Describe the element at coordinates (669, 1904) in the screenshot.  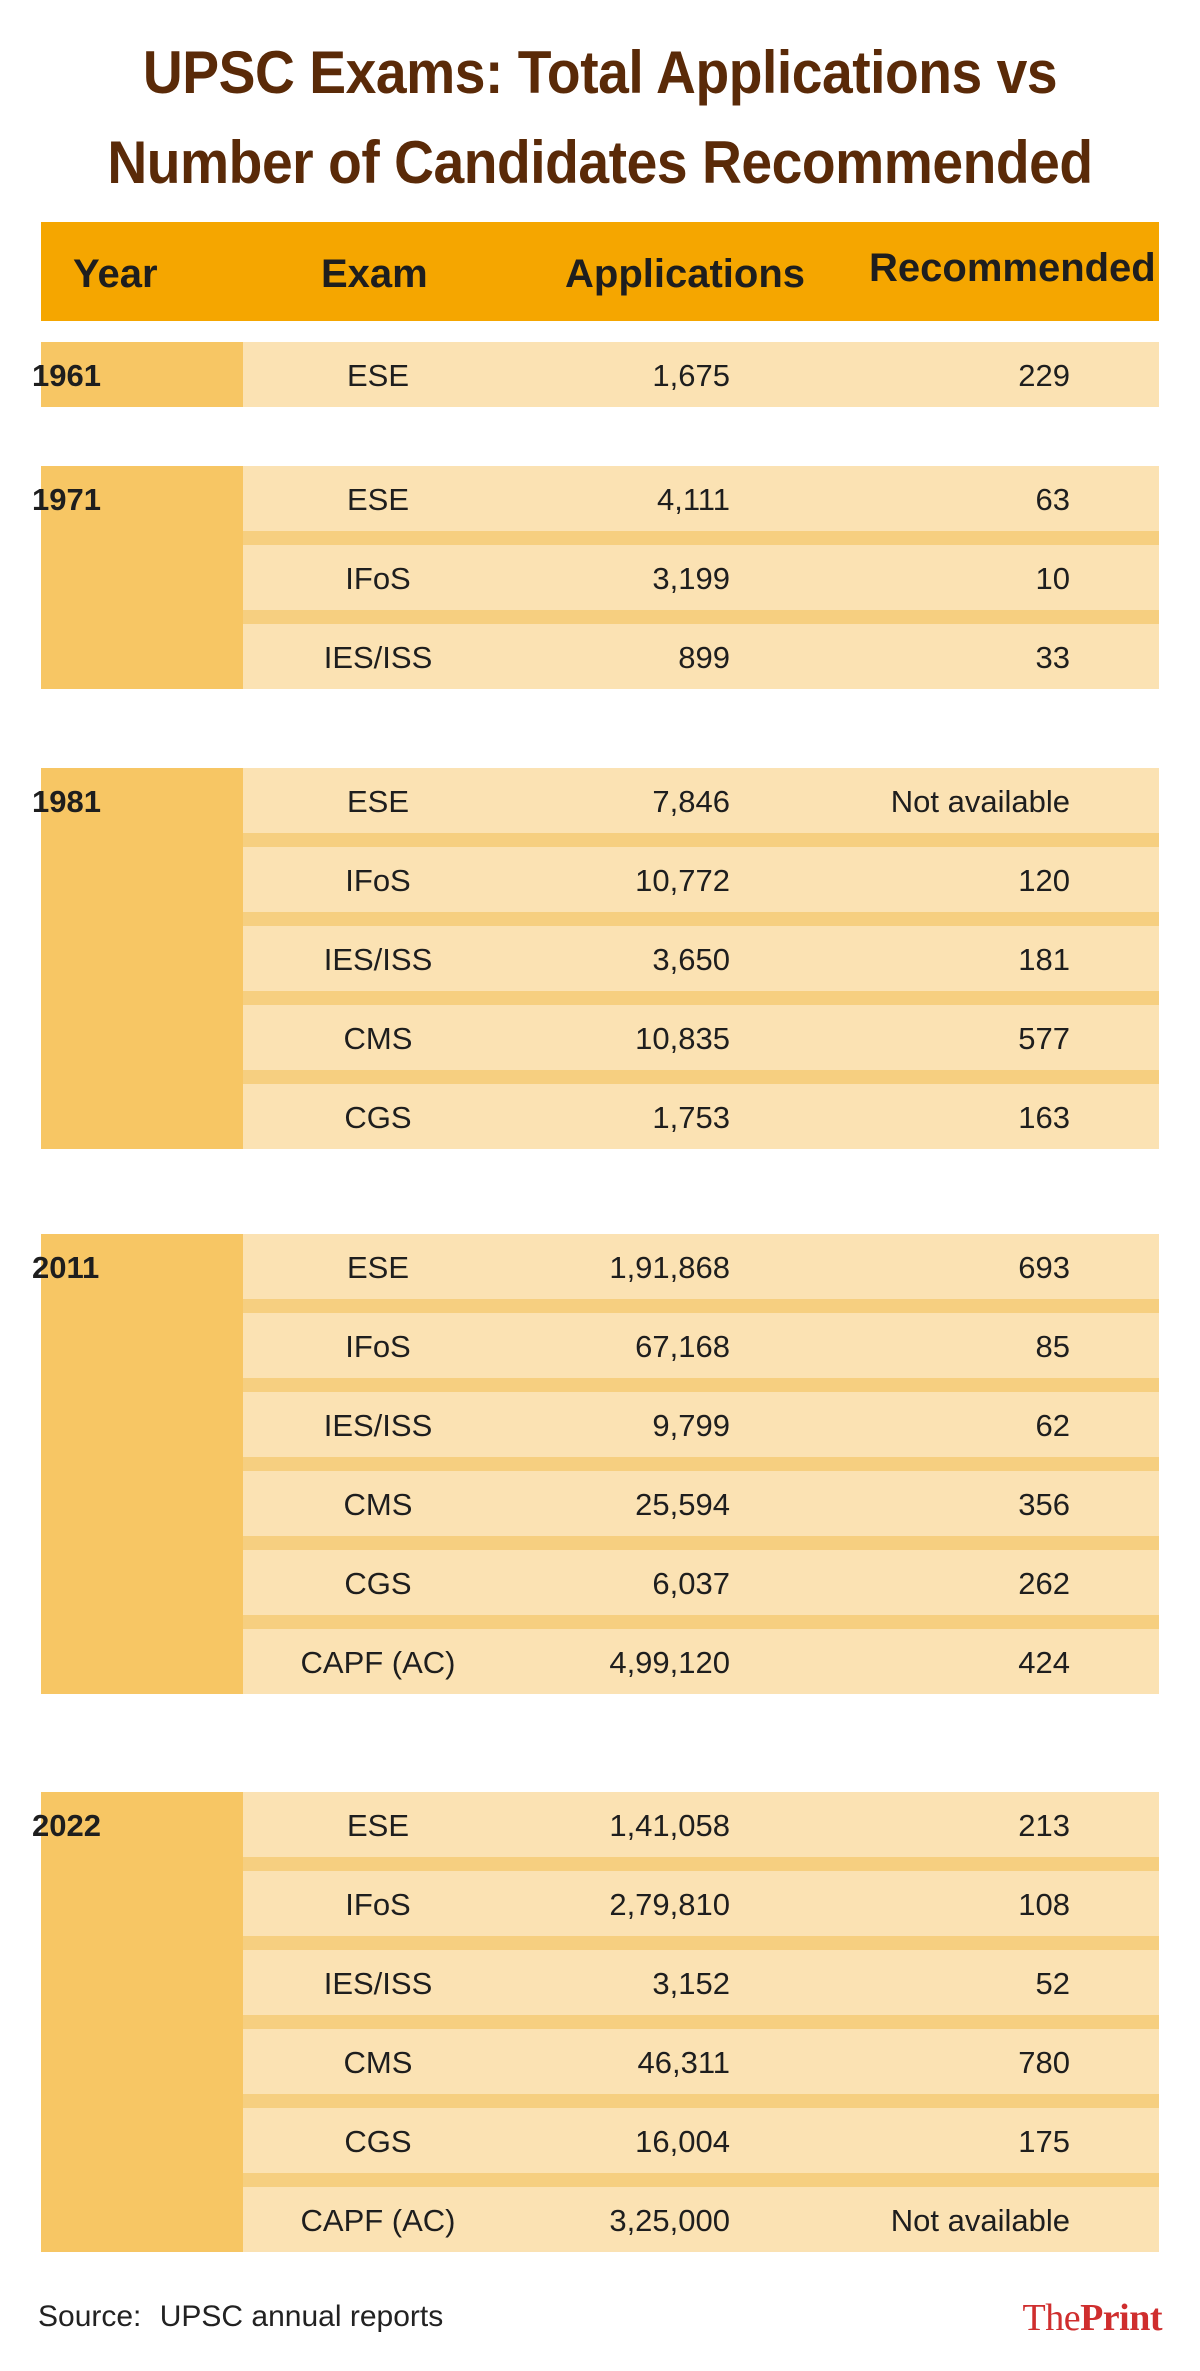
I see `cell-applications: 2,79,810` at that location.